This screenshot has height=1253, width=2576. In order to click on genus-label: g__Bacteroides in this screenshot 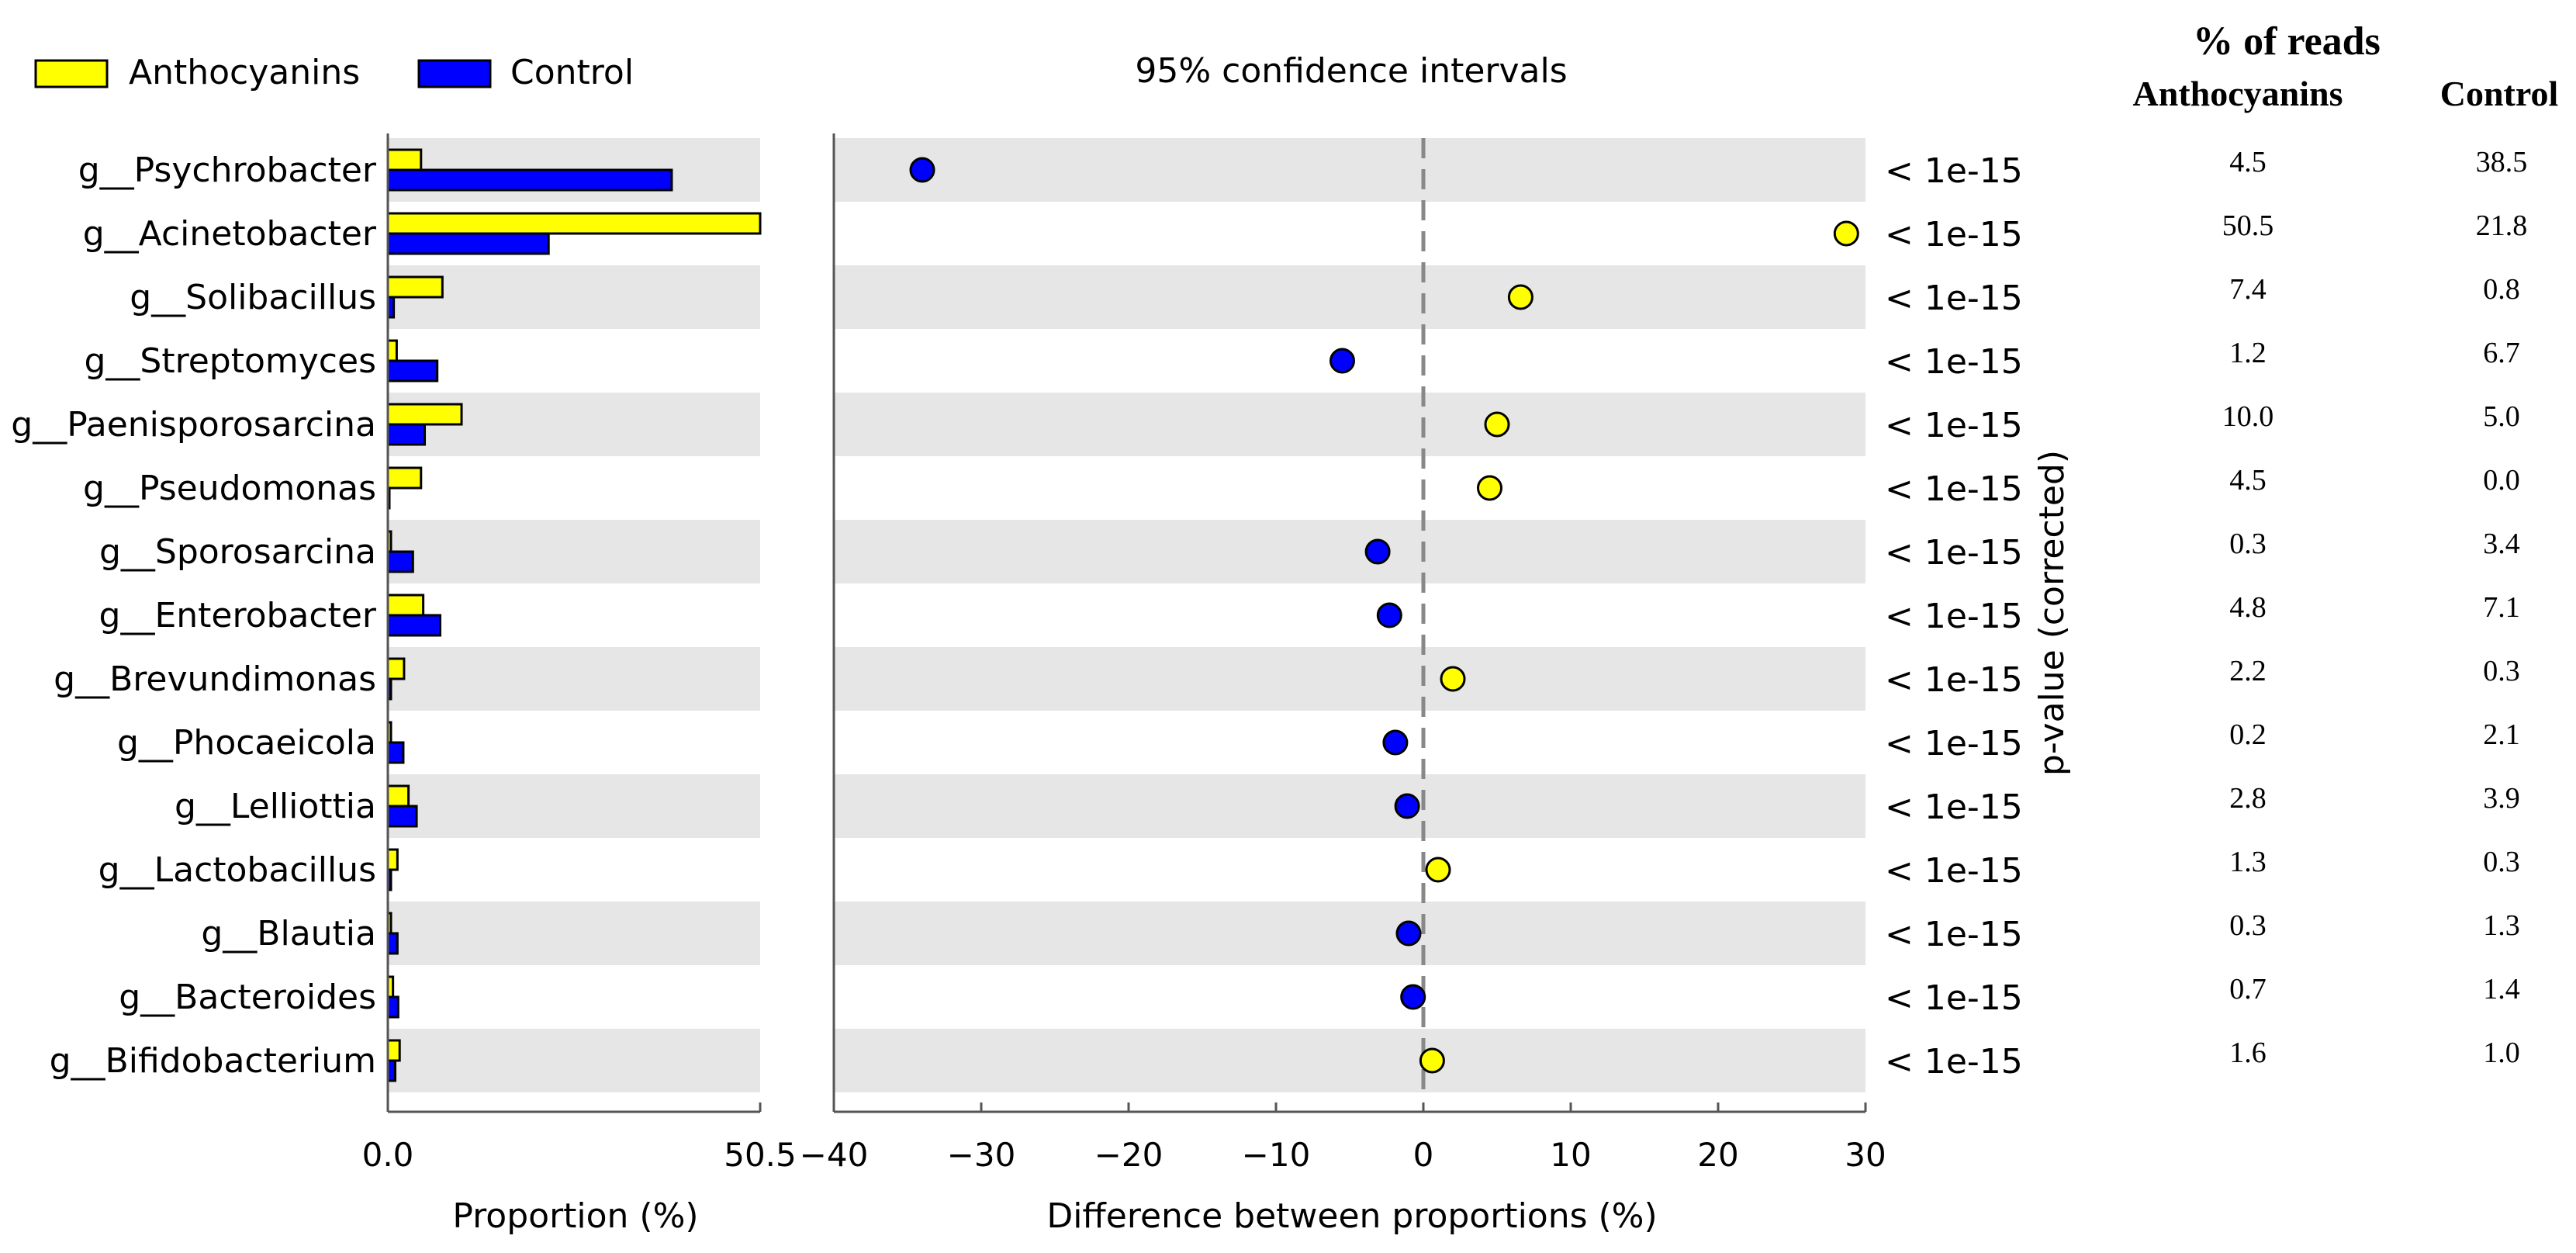, I will do `click(247, 997)`.